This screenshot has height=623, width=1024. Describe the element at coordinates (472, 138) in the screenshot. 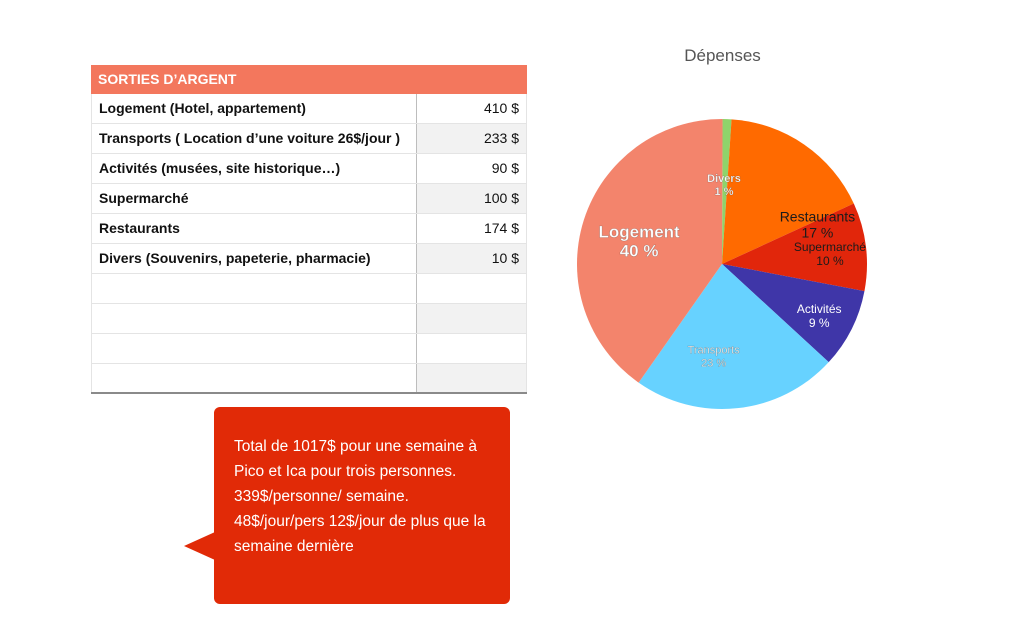

I see `row-value: 233 $` at that location.